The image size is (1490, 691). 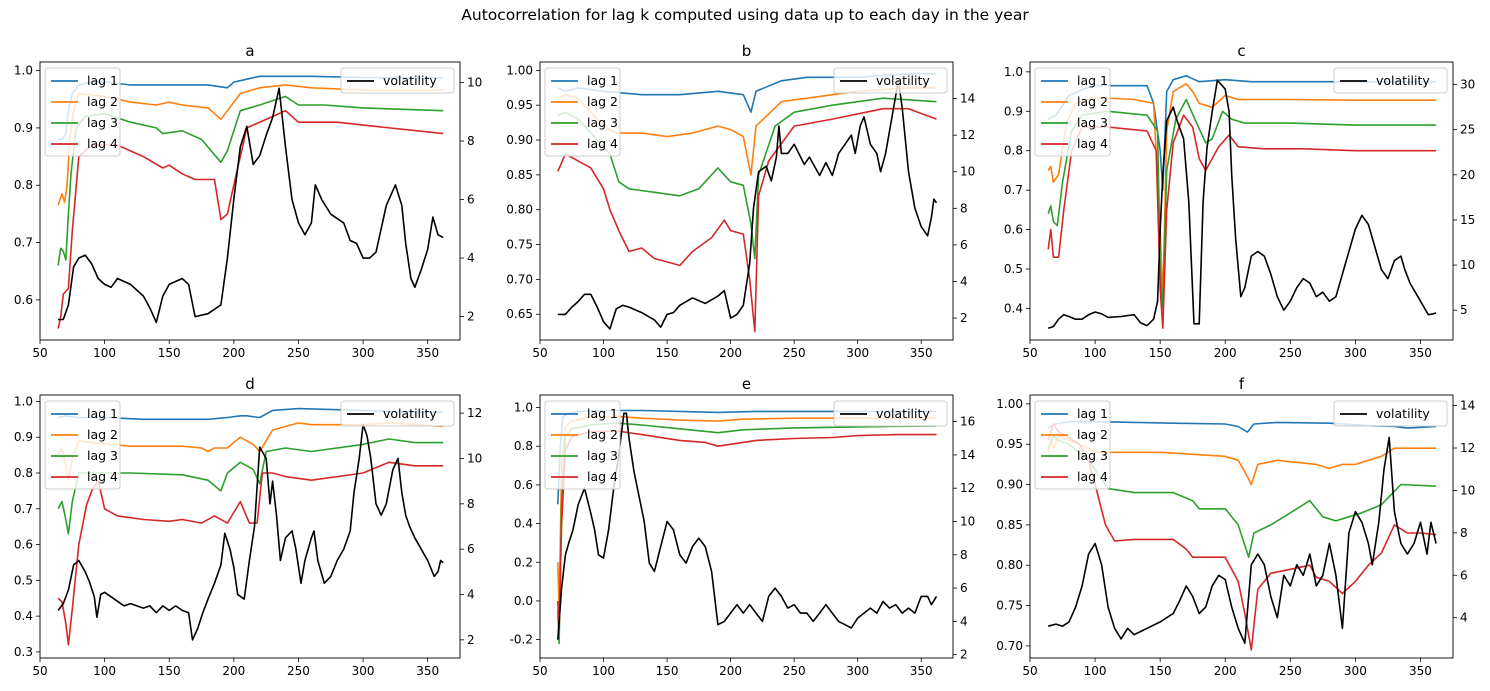 I want to click on x-tick-label: 300, so click(x=363, y=671).